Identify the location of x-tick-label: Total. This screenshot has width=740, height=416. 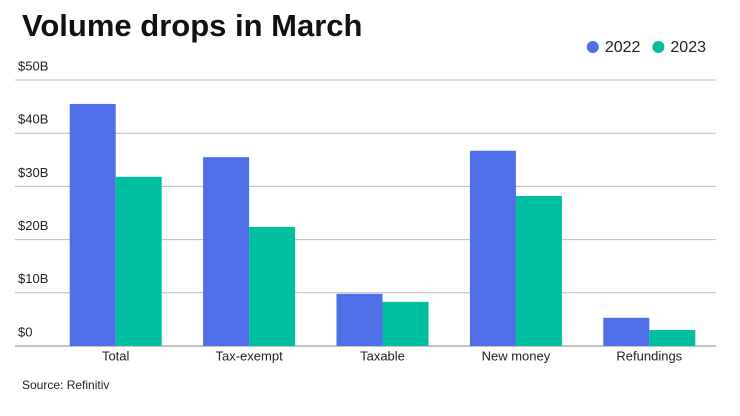
(116, 355).